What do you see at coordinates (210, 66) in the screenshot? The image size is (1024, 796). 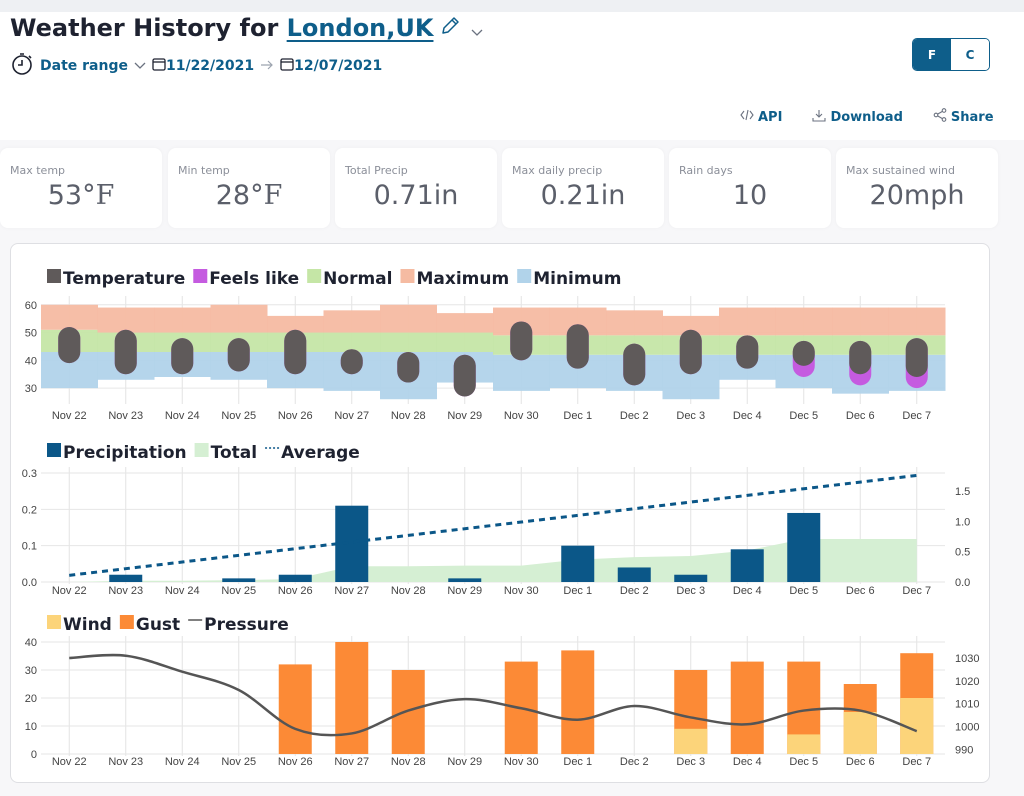 I see `start-date-input: 11/22/2021` at bounding box center [210, 66].